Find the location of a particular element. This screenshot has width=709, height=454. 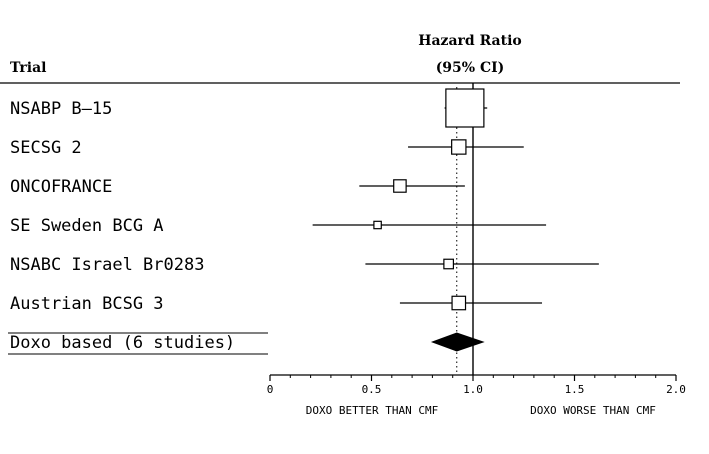

hazard-ratio-header: Hazard Ratio is located at coordinates (470, 41).